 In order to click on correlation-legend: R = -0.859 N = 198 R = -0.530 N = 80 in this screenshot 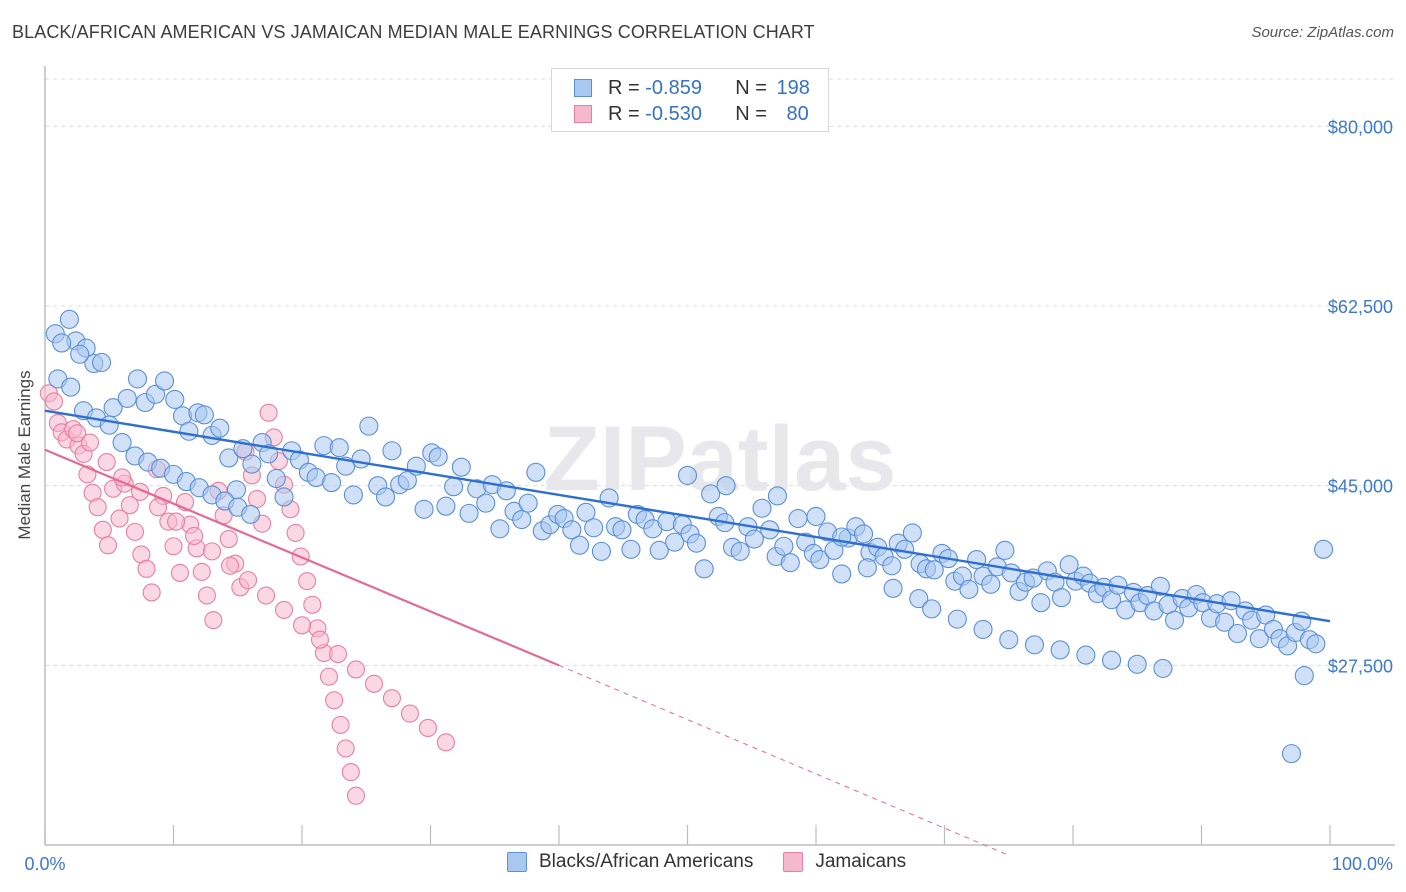, I will do `click(690, 100)`.